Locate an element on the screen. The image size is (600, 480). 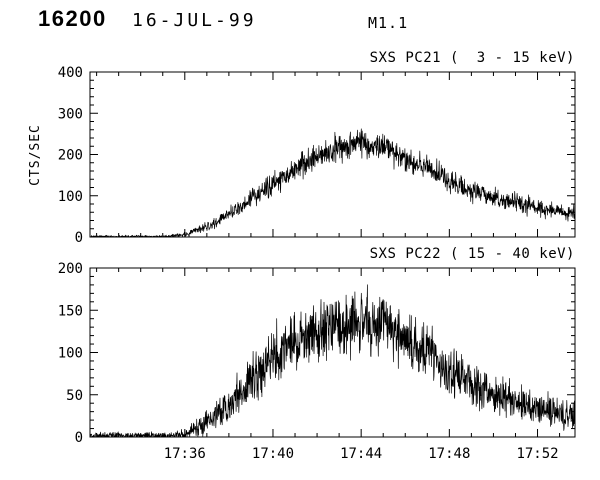
x-tick-label: 17:44 is located at coordinates (361, 454).